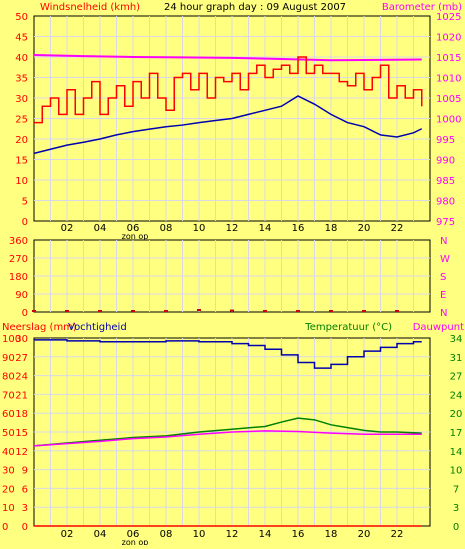 The width and height of the screenshot is (465, 549). What do you see at coordinates (227, 438) in the screenshot?
I see `dewpoint-line` at bounding box center [227, 438].